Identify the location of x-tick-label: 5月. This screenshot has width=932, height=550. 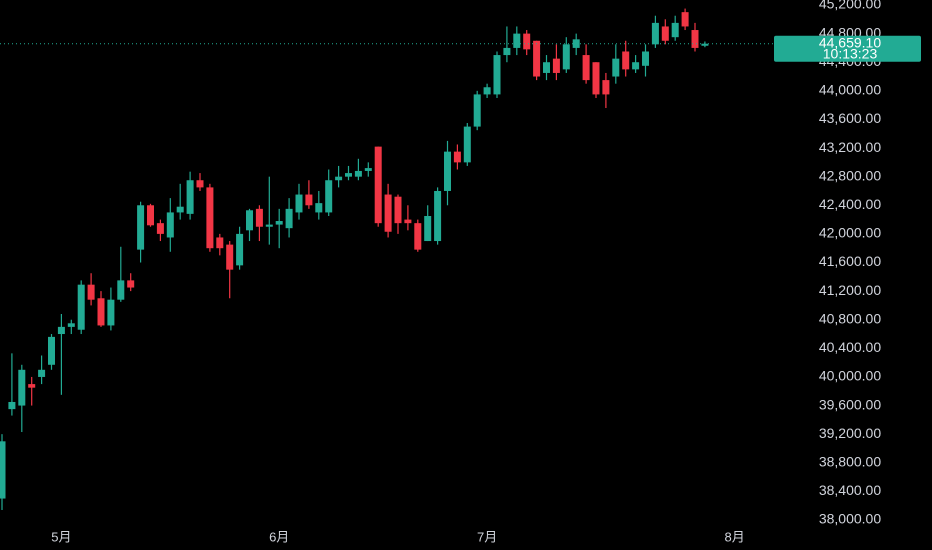
(61, 536).